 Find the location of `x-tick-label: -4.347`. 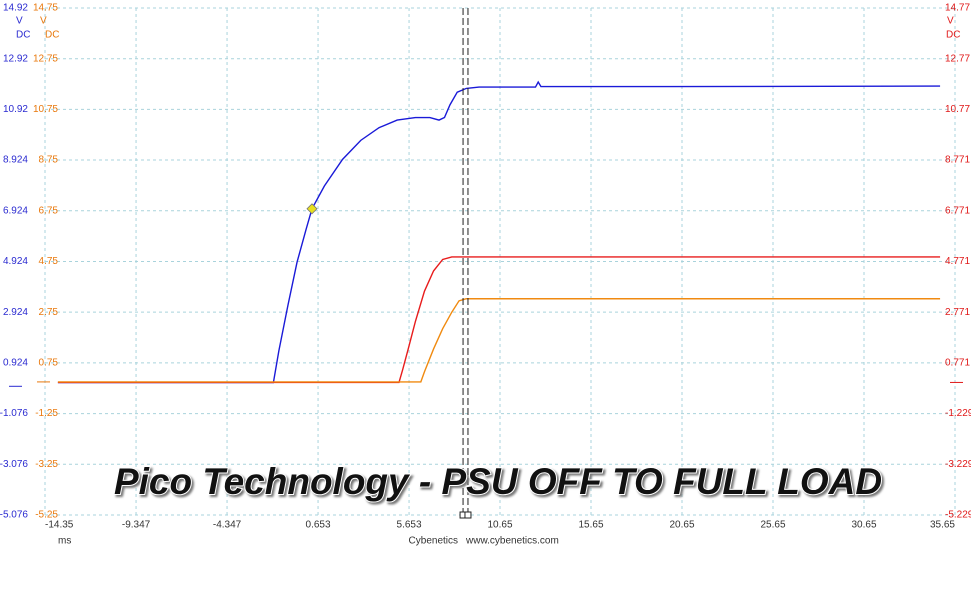

x-tick-label: -4.347 is located at coordinates (227, 525).